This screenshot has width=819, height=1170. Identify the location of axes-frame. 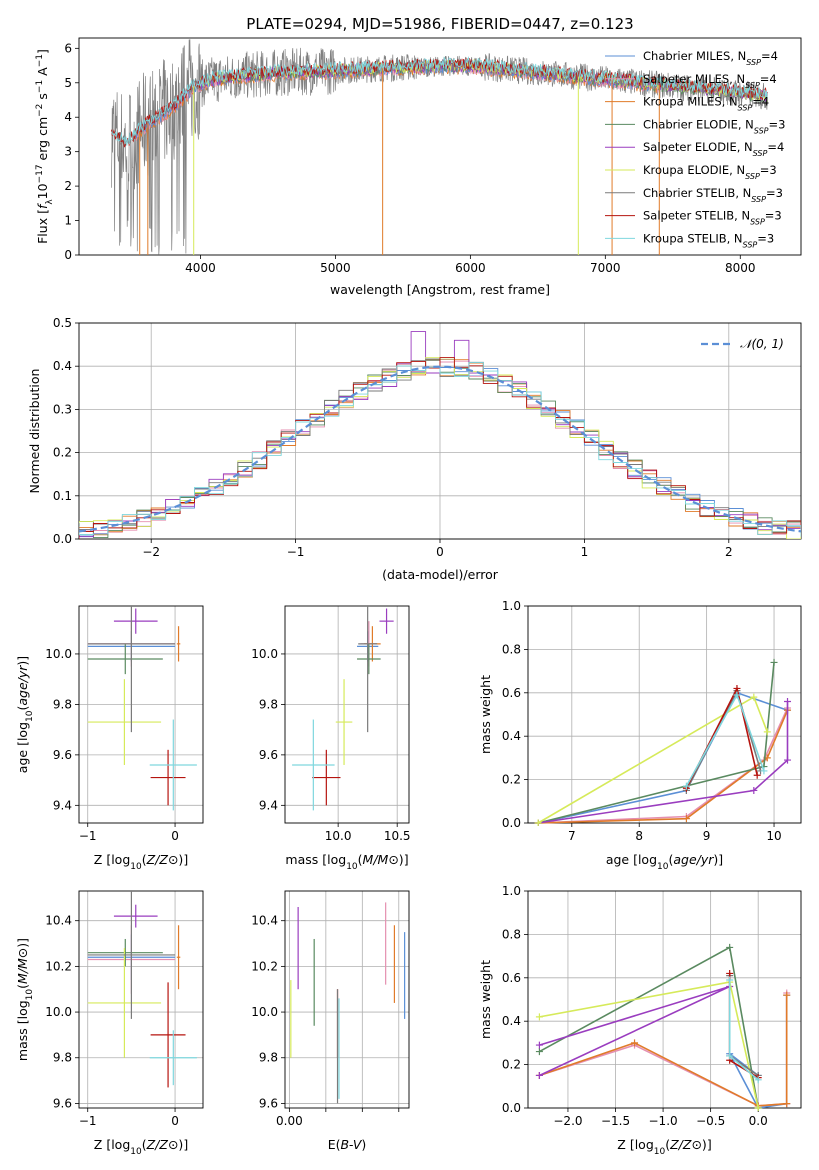
(141, 714).